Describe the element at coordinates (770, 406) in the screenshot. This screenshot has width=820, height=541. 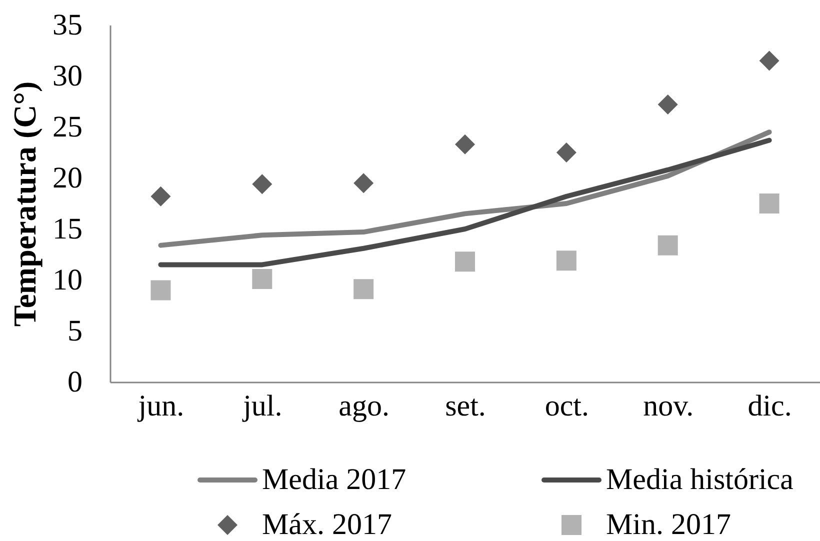
I see `x-tick-label: dic.` at that location.